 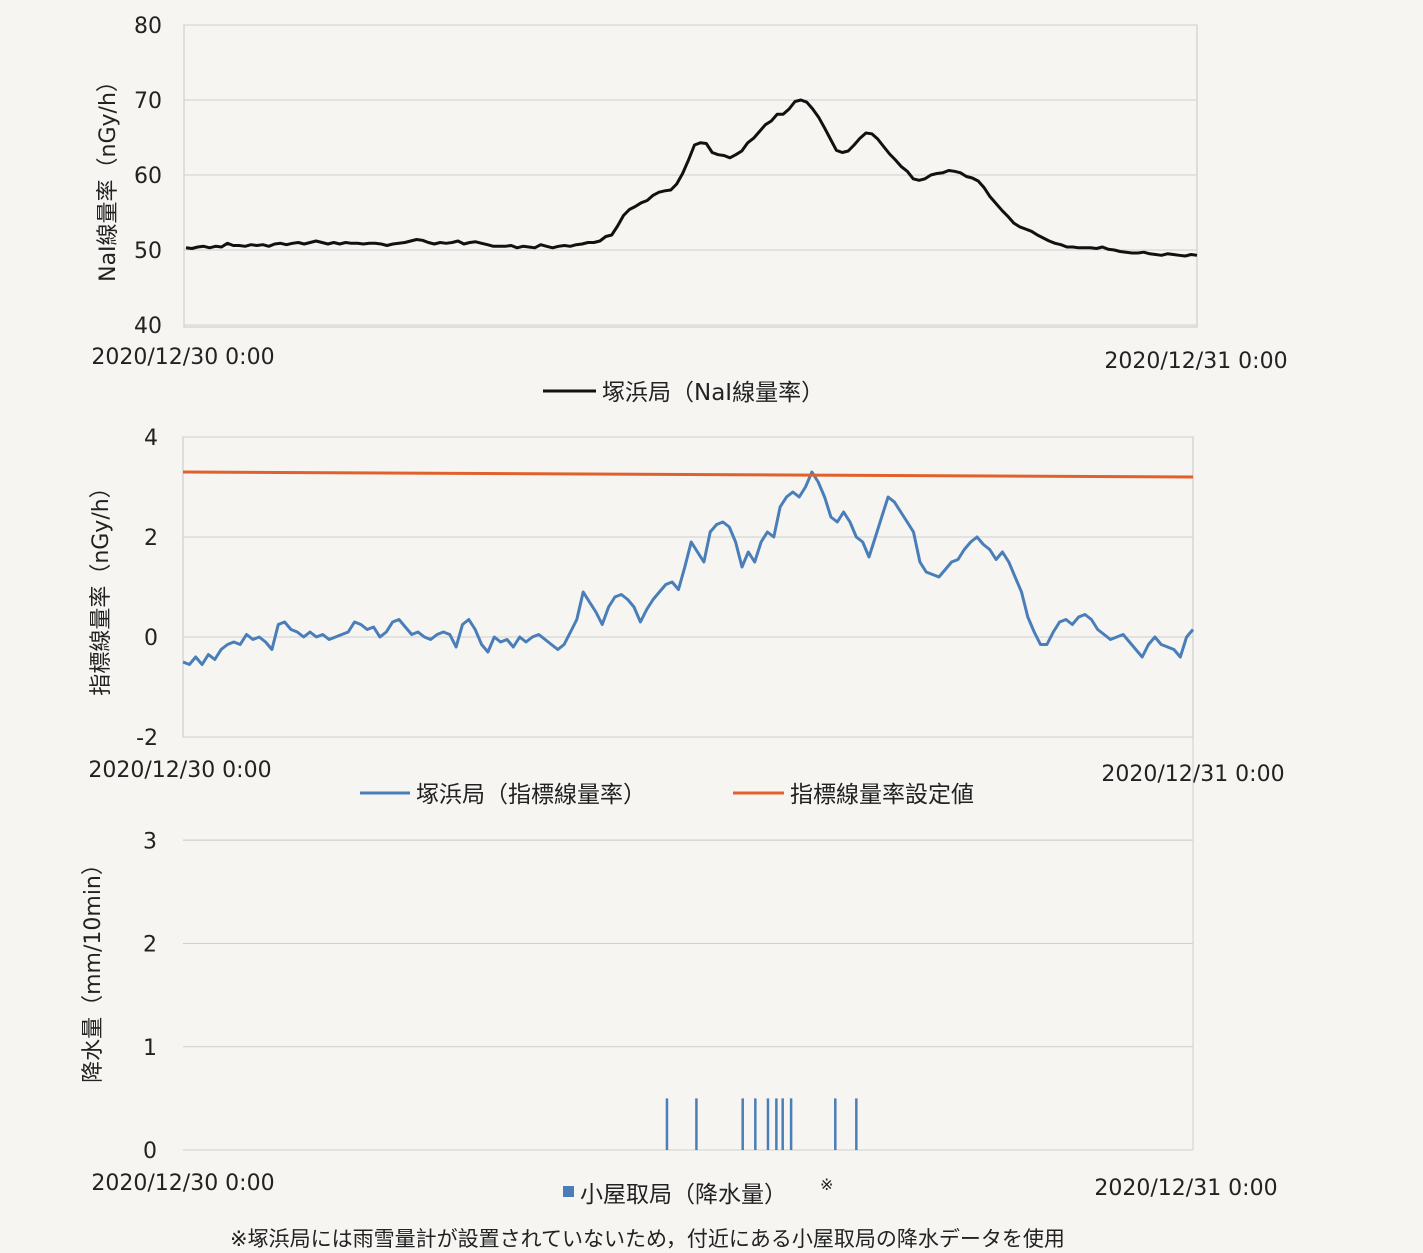 I want to click on series-nai, so click(x=691, y=178).